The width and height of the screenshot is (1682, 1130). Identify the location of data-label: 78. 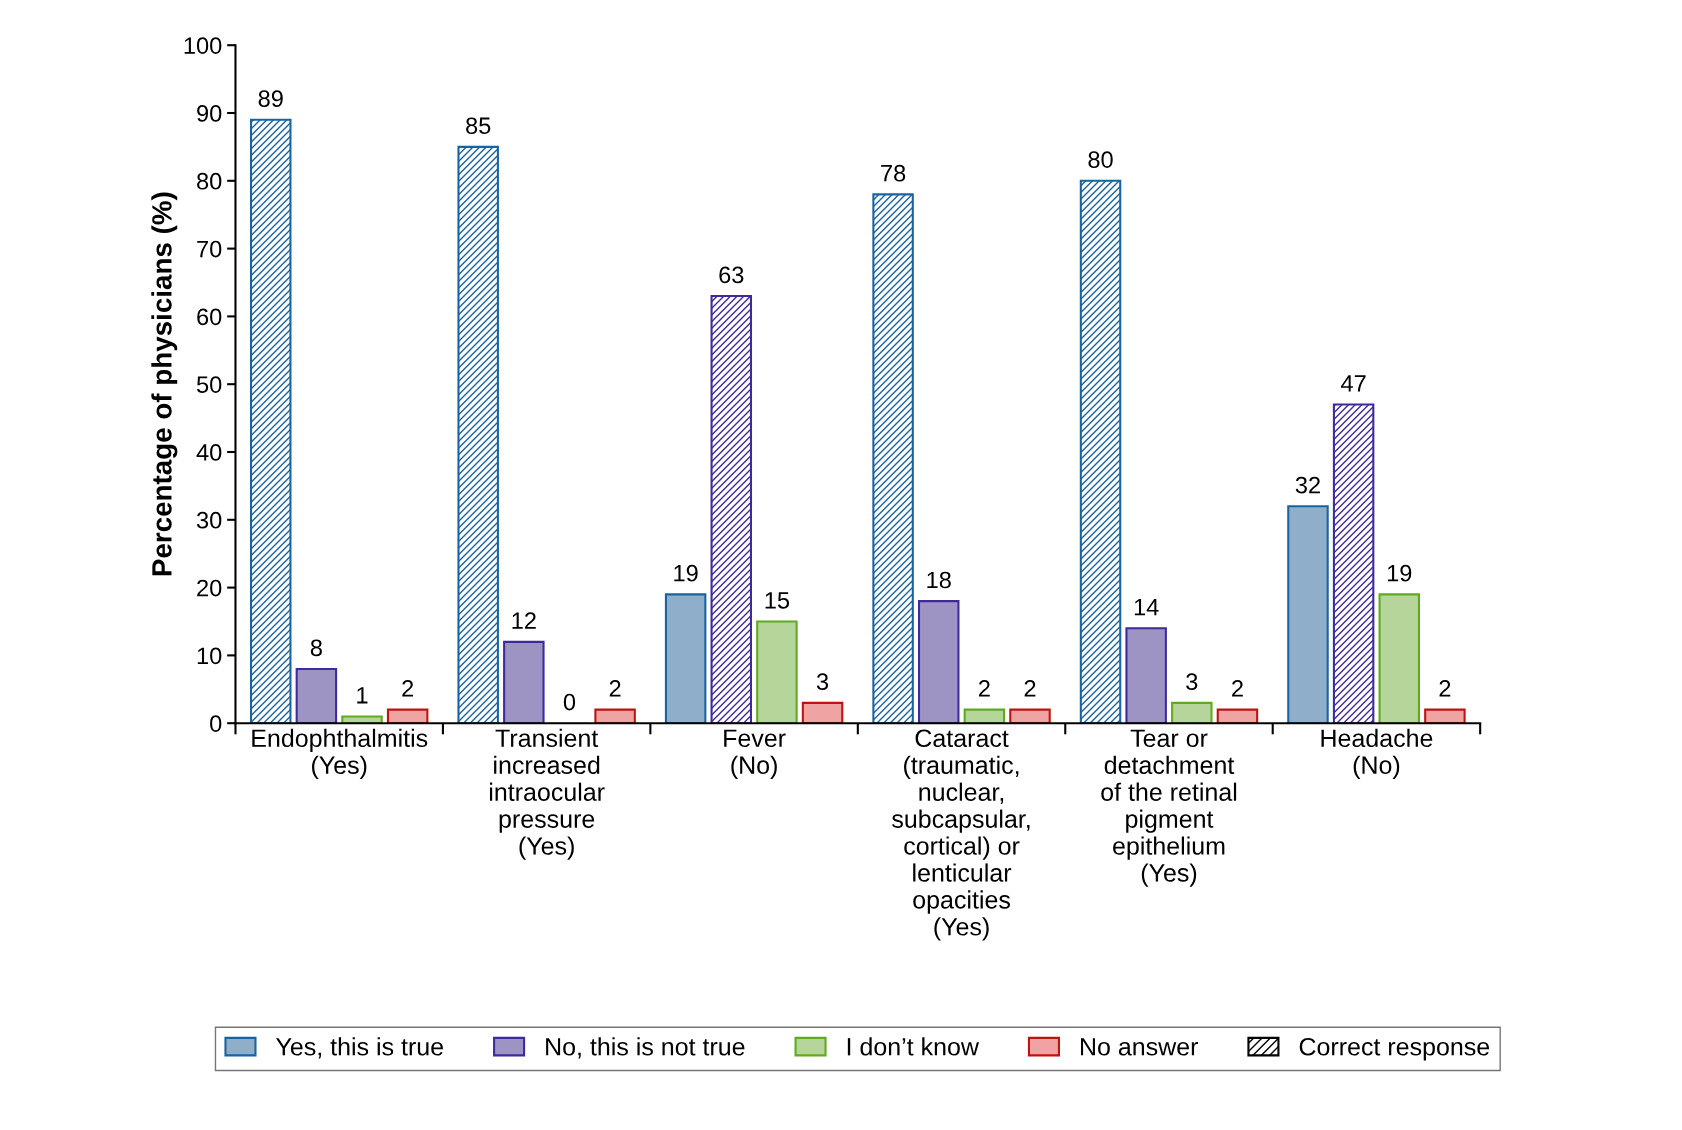
(893, 173).